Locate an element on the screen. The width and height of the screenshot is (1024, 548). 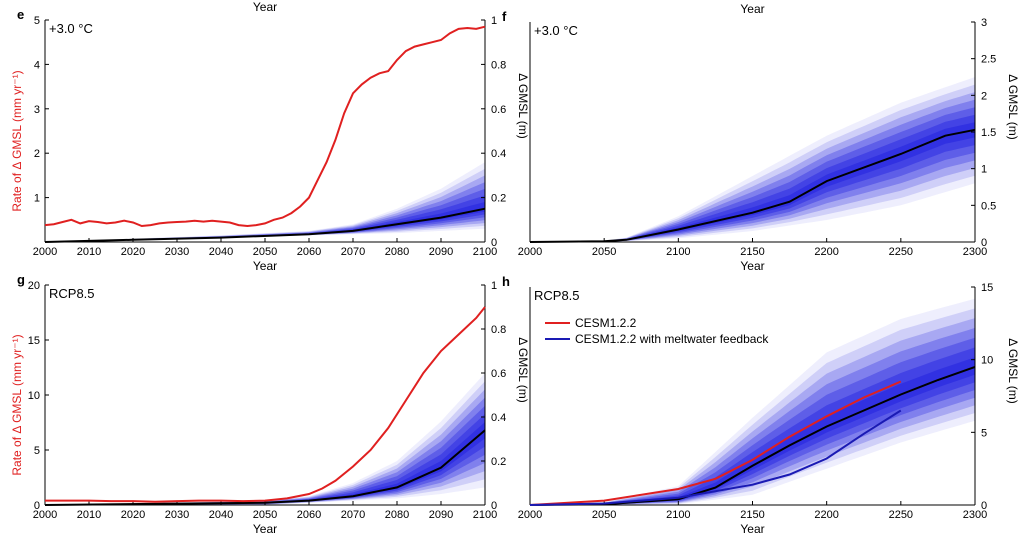
x-tick-label-e: 2020 is located at coordinates (133, 252).